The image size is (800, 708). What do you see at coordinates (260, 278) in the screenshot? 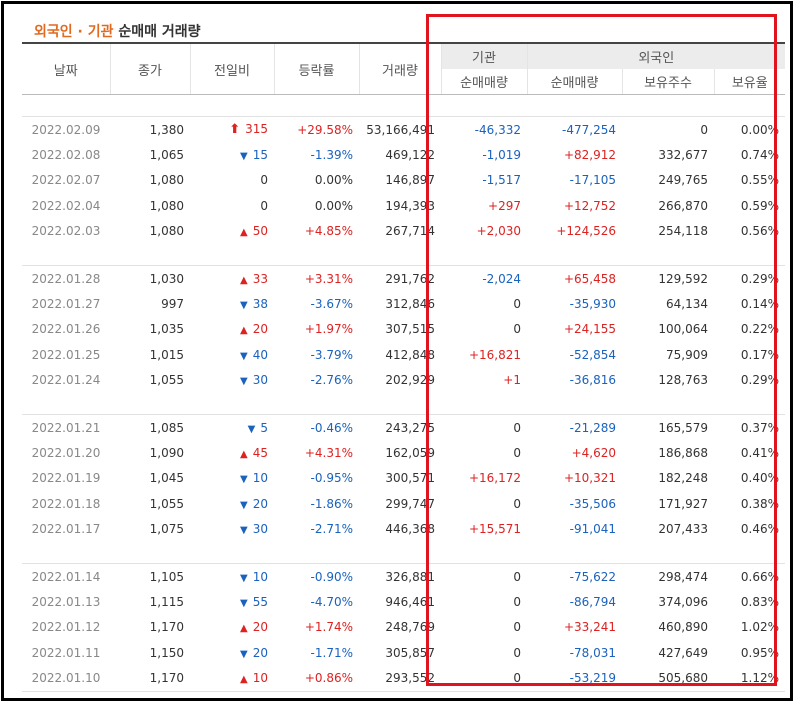
I see `diff-value: 33` at bounding box center [260, 278].